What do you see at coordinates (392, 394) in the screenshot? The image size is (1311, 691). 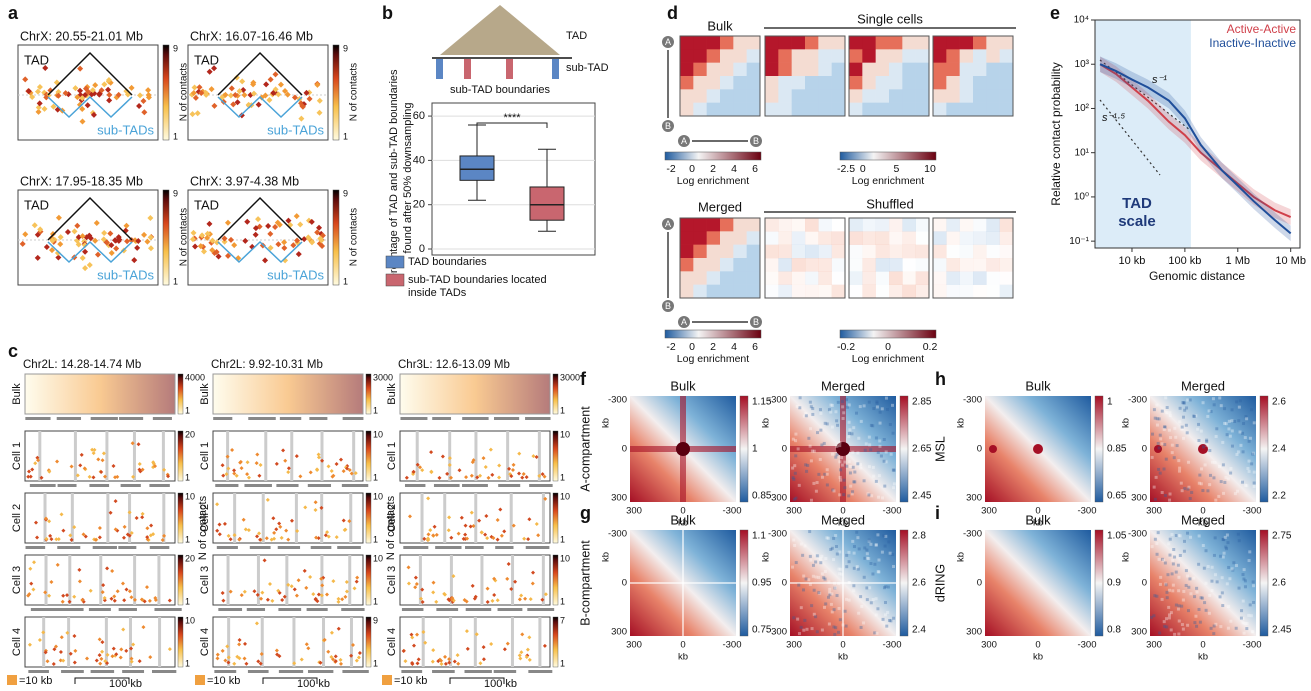 I see `row-label: Bulk` at bounding box center [392, 394].